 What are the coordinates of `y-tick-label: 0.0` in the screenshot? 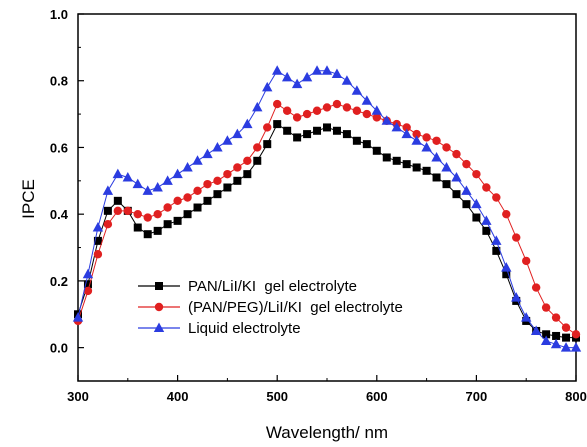 It's located at (59, 348).